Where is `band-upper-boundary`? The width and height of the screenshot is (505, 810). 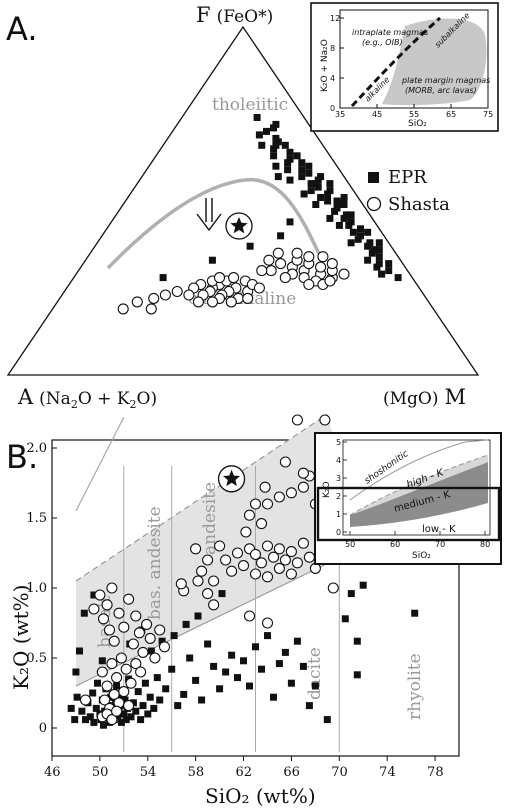
band-upper-boundary is located at coordinates (201, 497).